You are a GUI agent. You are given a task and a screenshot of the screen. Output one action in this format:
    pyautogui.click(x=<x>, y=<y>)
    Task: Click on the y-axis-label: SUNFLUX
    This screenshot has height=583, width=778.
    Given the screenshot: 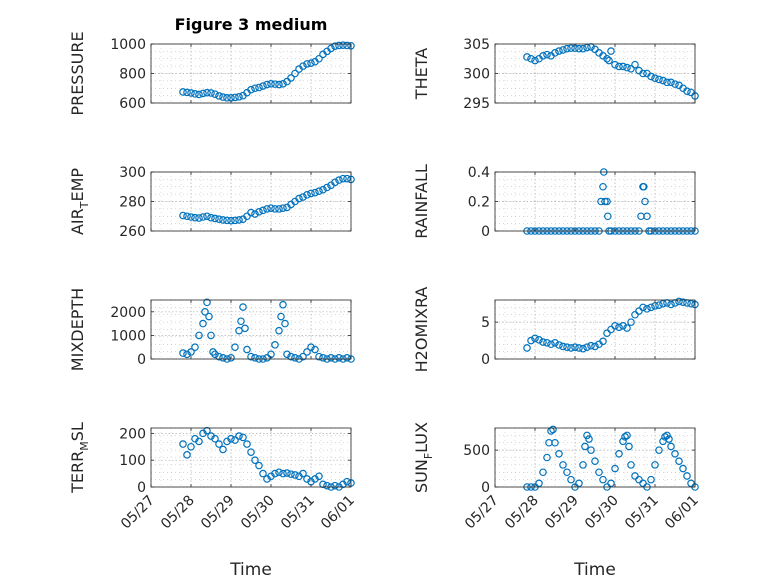 What is the action you would take?
    pyautogui.click(x=423, y=457)
    